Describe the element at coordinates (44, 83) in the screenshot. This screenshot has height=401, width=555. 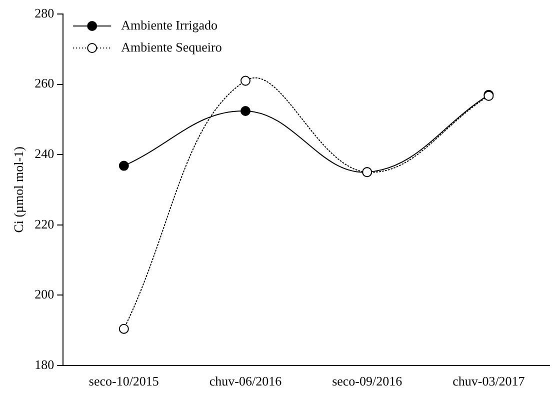
I see `y-tick-label: 260` at that location.